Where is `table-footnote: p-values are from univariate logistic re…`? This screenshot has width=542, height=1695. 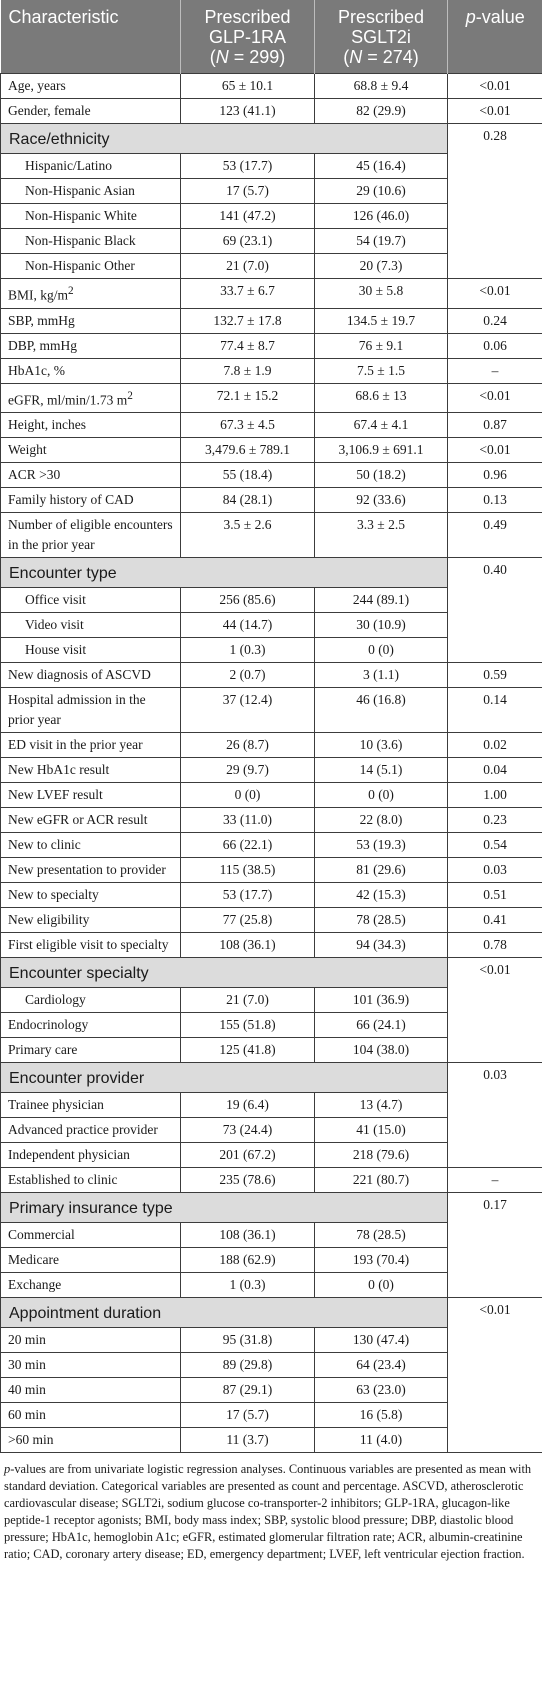 table-footnote: p-values are from univariate logistic re… is located at coordinates (271, 1508).